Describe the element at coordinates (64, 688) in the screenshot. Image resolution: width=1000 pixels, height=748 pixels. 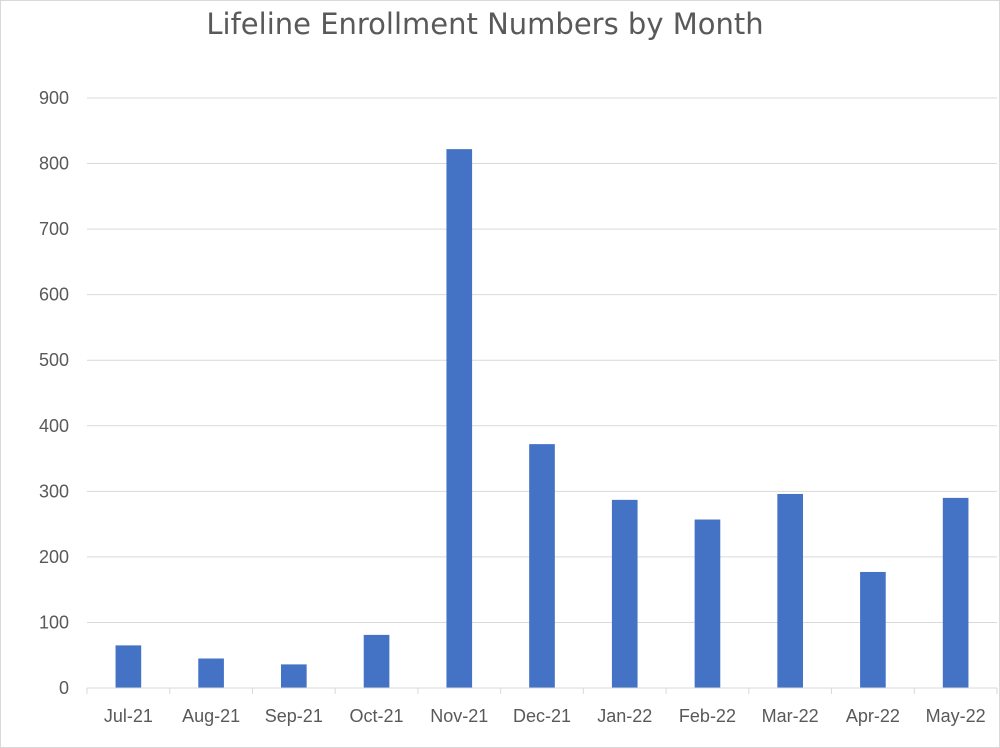
I see `y-tick-label-0: 0` at that location.